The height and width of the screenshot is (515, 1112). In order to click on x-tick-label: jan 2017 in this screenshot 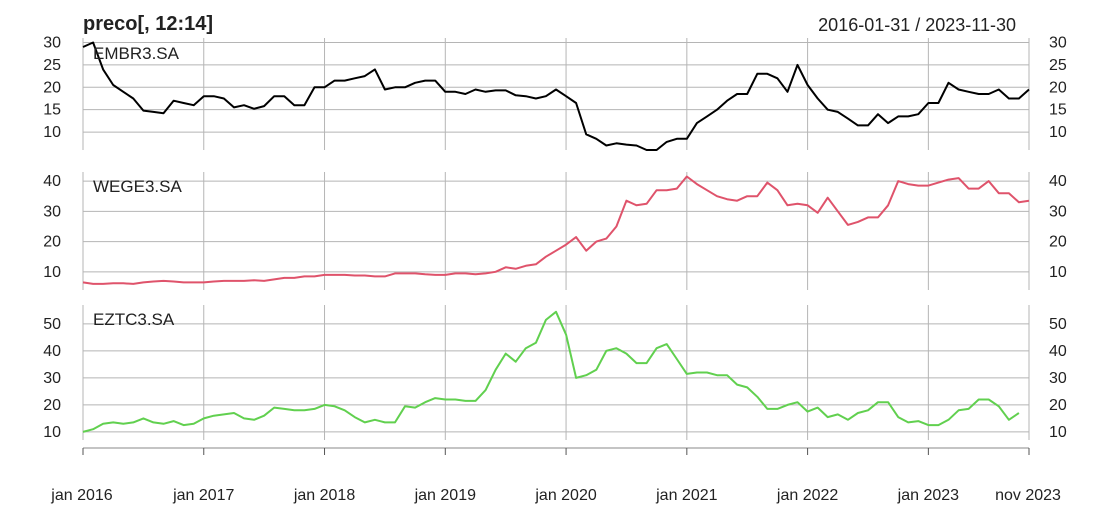, I will do `click(203, 495)`.